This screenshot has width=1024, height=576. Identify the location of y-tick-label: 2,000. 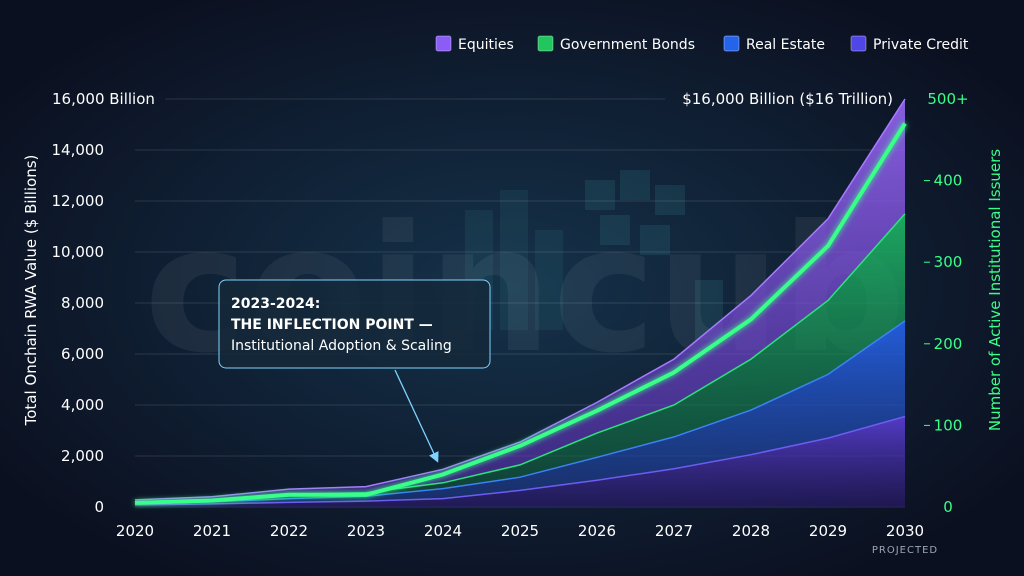
(82, 456).